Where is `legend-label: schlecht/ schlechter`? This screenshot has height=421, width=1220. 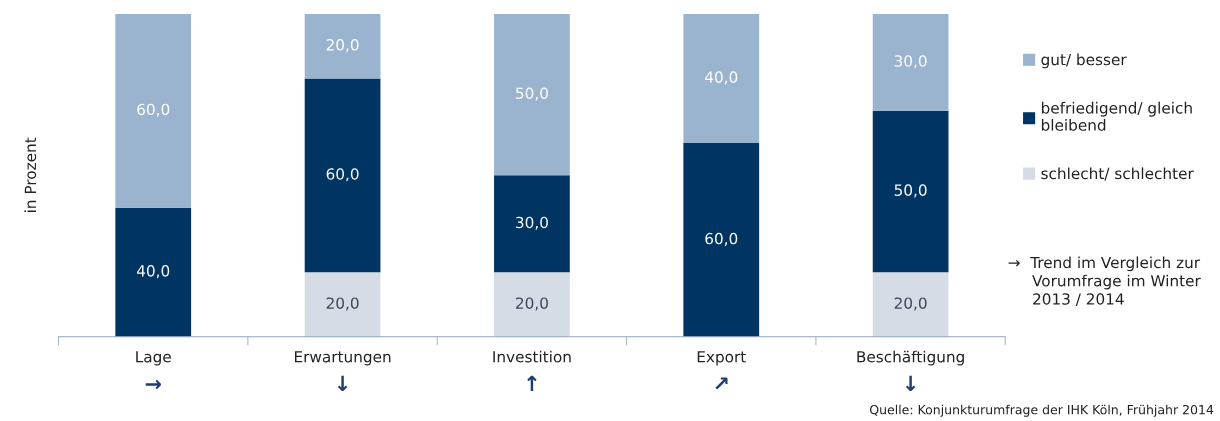
legend-label: schlecht/ schlechter is located at coordinates (1117, 174).